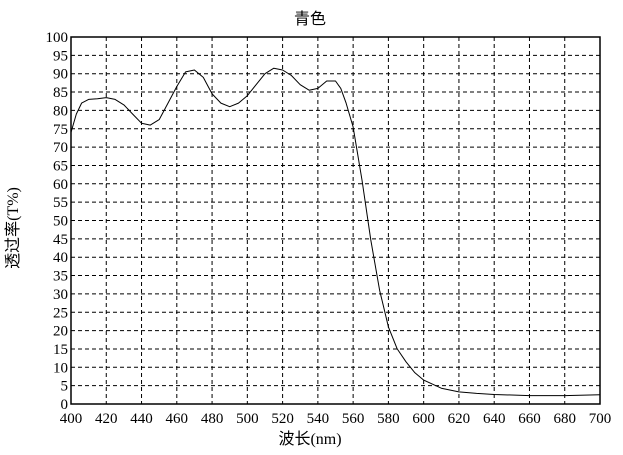 The image size is (623, 455). Describe the element at coordinates (60, 93) in the screenshot. I see `y-tick-label: 85` at that location.